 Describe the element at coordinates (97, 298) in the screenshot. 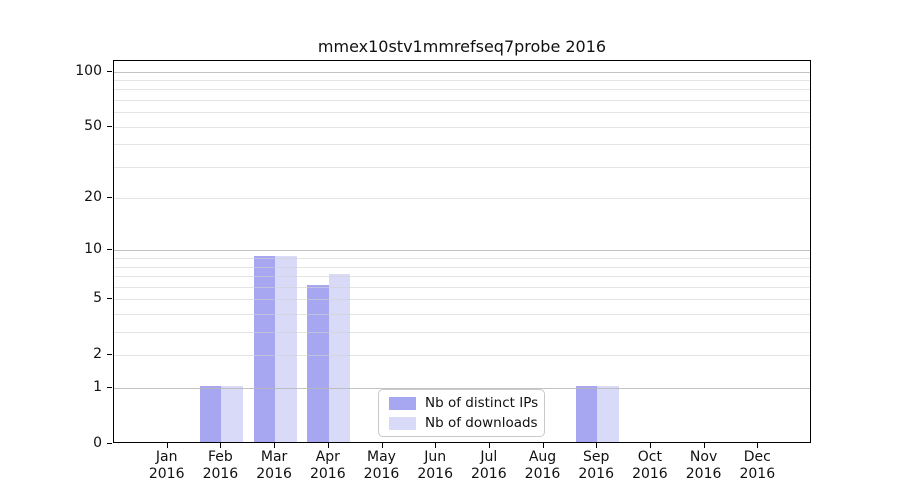

I see `y-tick-label: 5` at that location.